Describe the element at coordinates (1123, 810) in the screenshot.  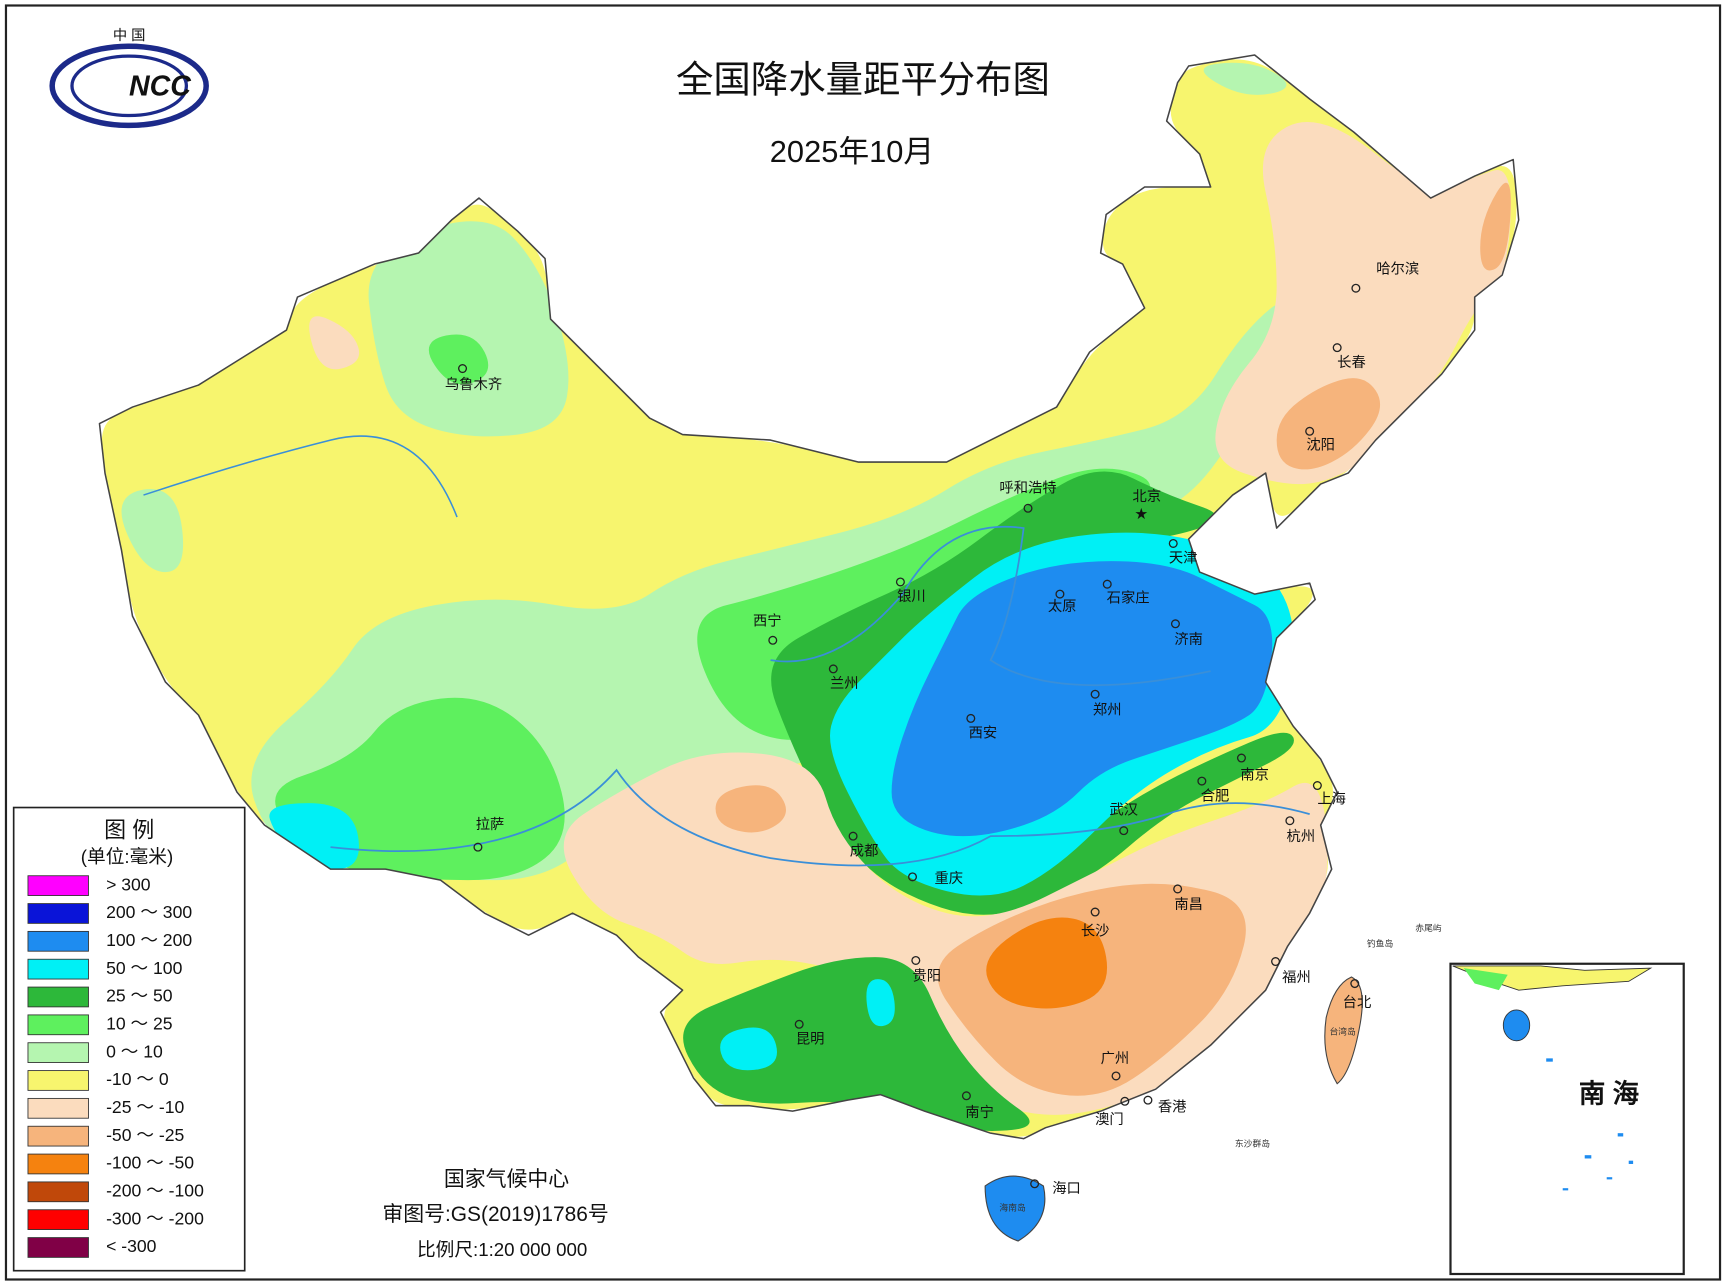
I see `city-label: 武汉` at that location.